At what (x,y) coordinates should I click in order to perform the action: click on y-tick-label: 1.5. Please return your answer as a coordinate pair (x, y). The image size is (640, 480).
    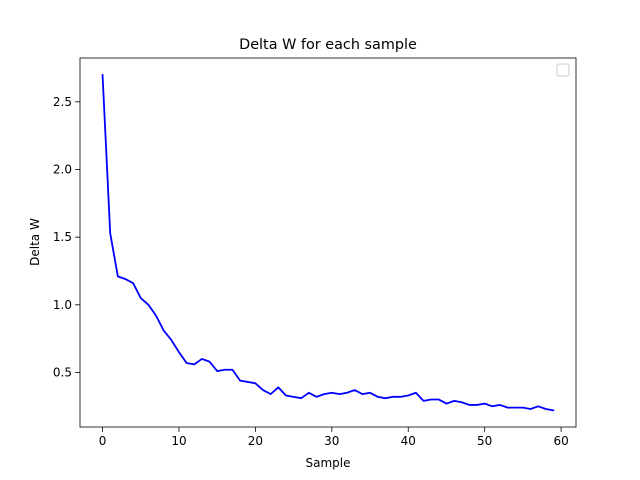
    Looking at the image, I should click on (62, 237).